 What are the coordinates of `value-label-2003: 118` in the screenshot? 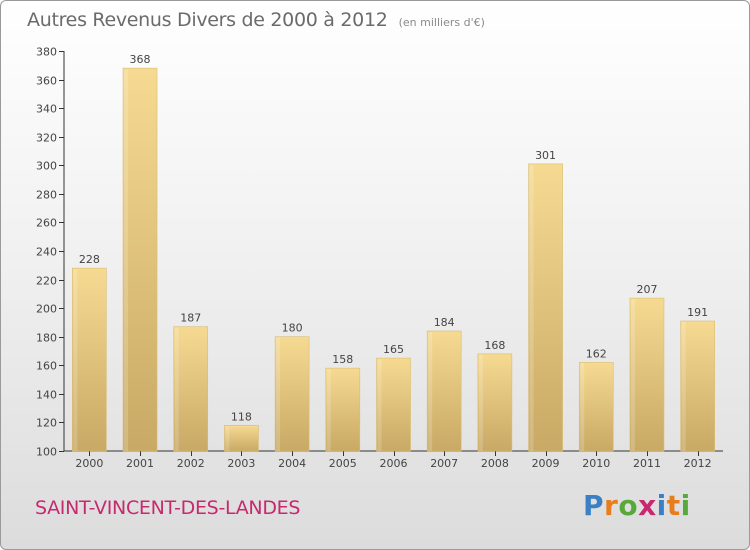 It's located at (241, 416).